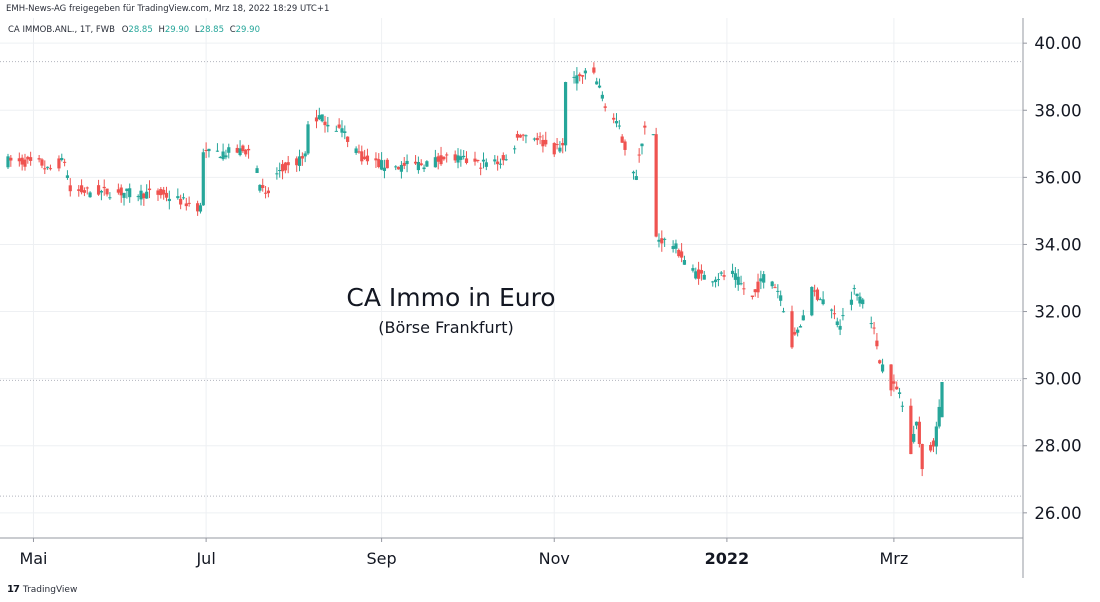  I want to click on price-axis: 40.00 38.00 36.00 34.00 32.00 30.00 28.00 26.00, so click(1052, 278).